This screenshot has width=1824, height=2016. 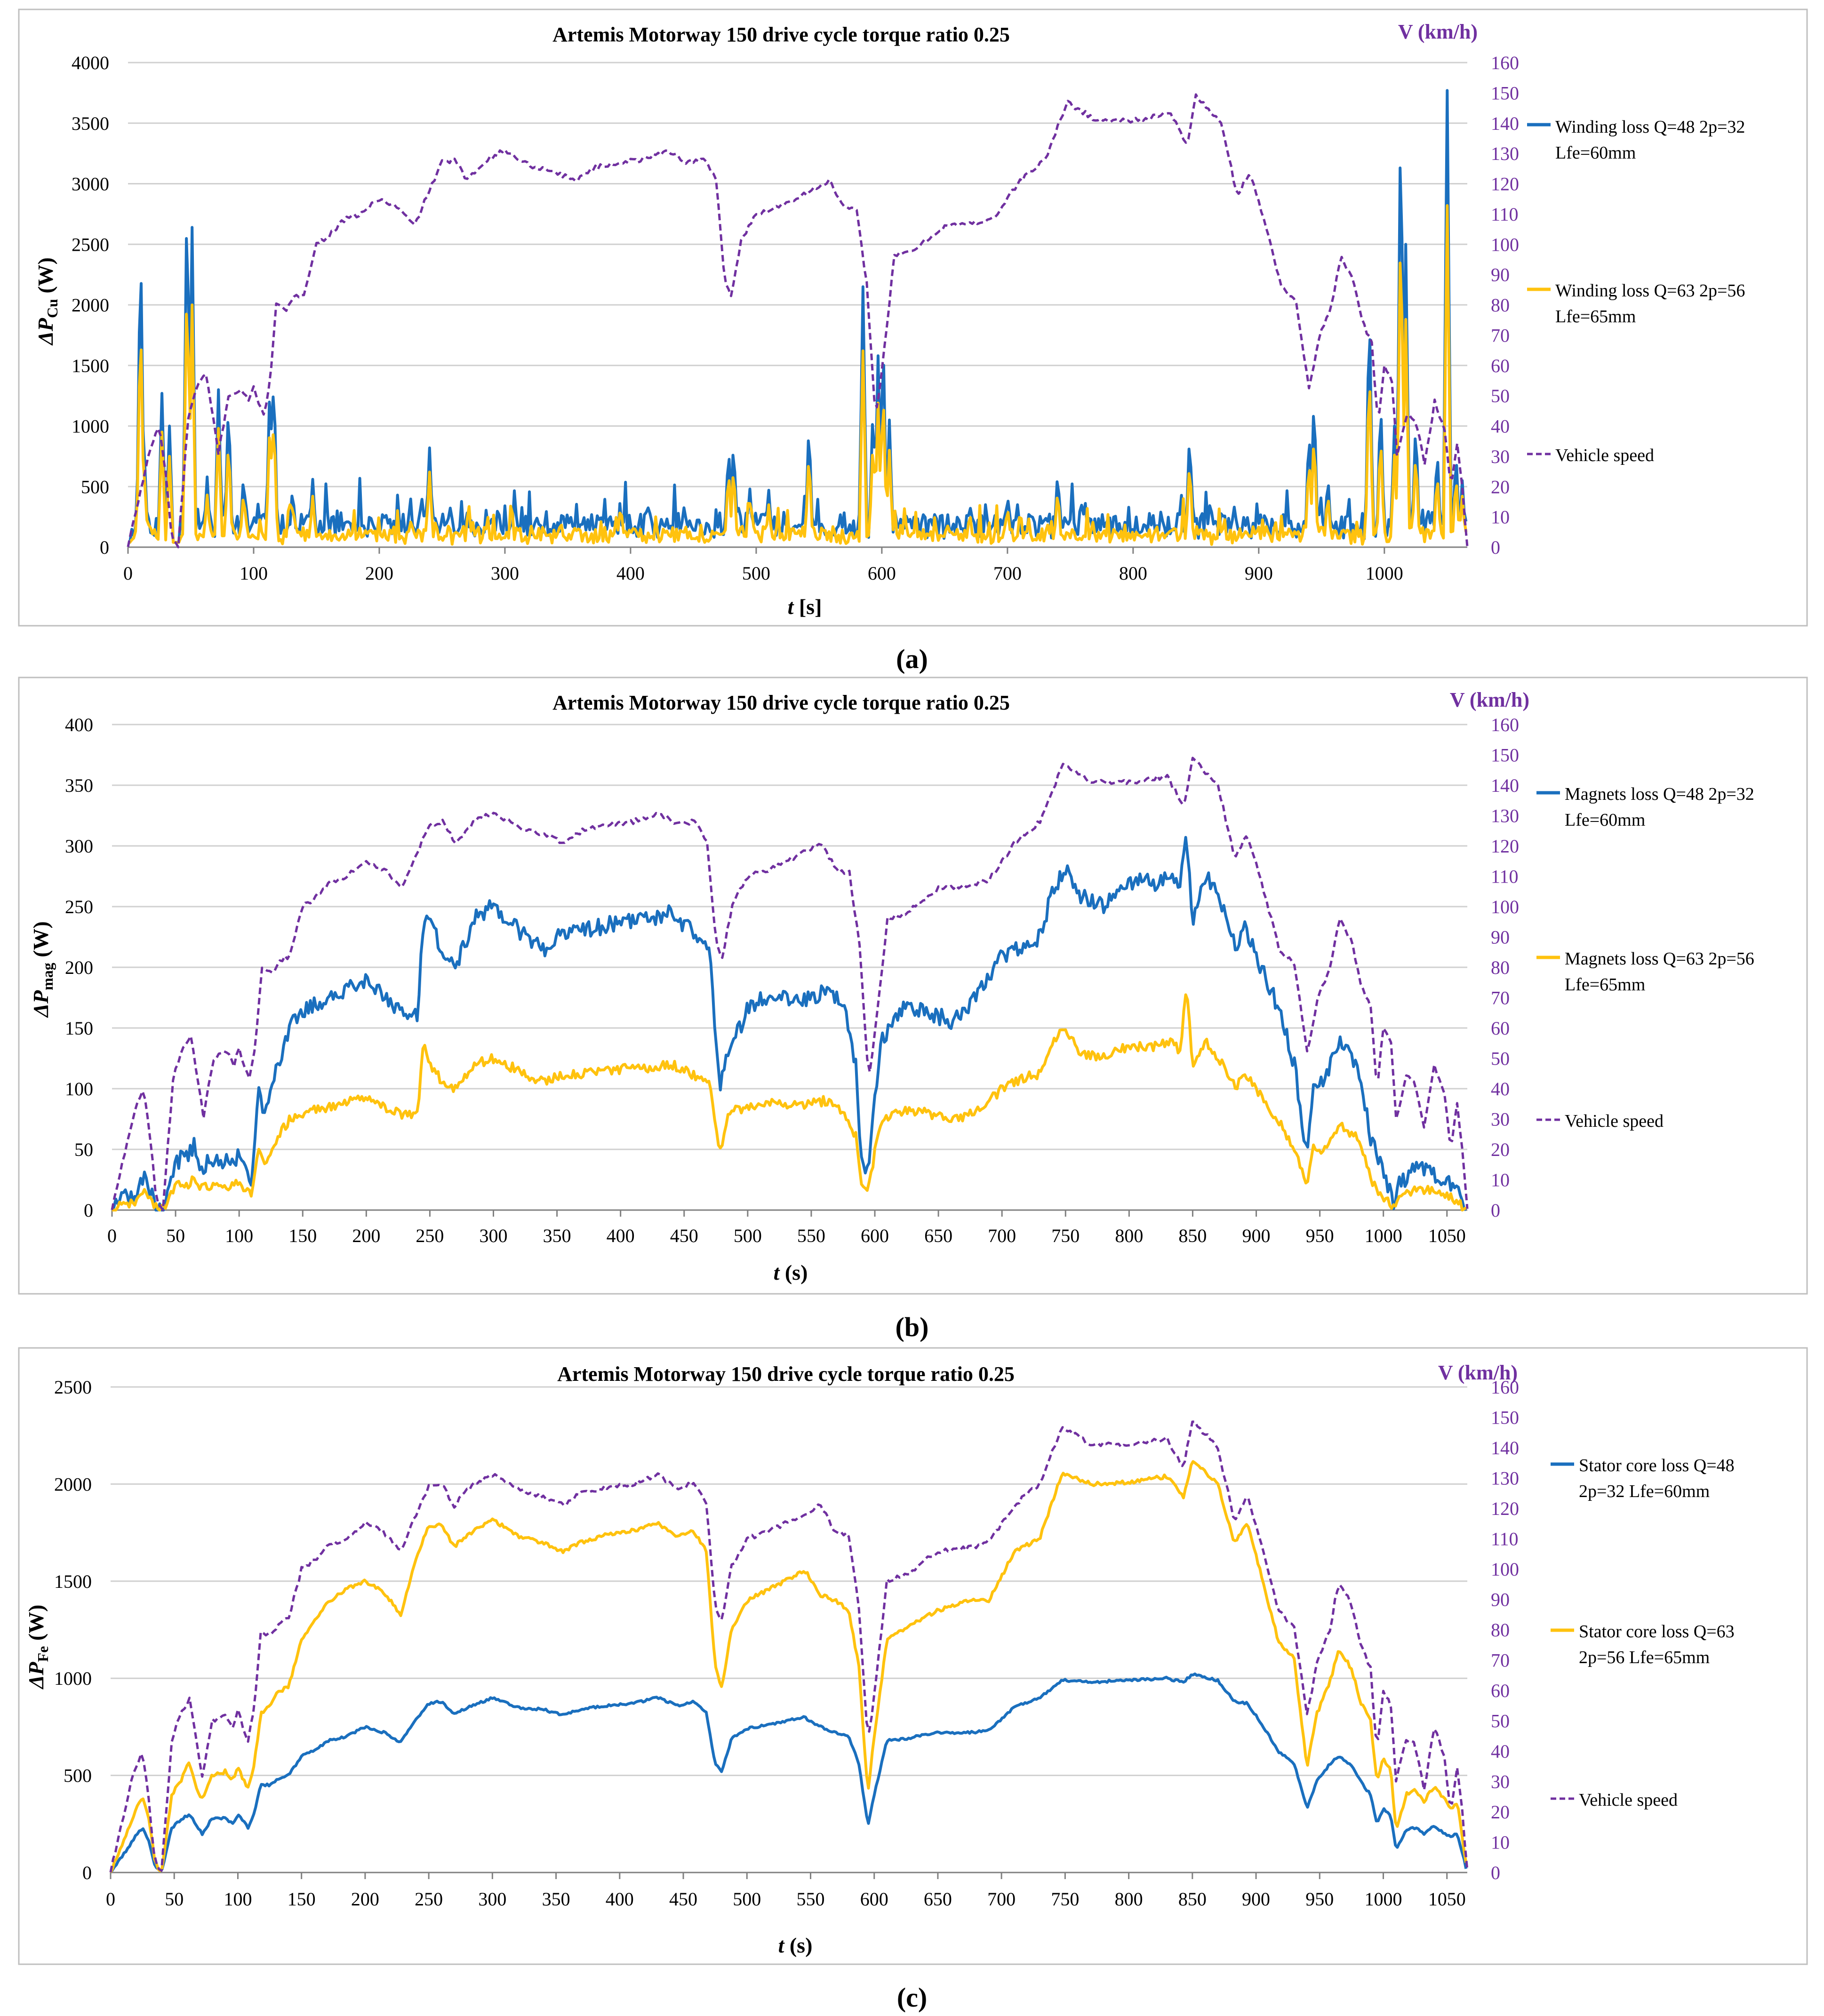 What do you see at coordinates (1500, 1782) in the screenshot?
I see `y2-tick-label: 30` at bounding box center [1500, 1782].